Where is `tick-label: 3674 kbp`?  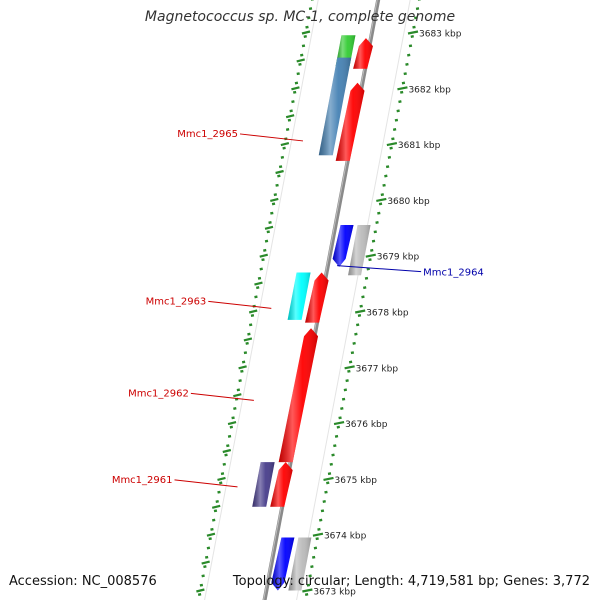 tick-label: 3674 kbp is located at coordinates (345, 537).